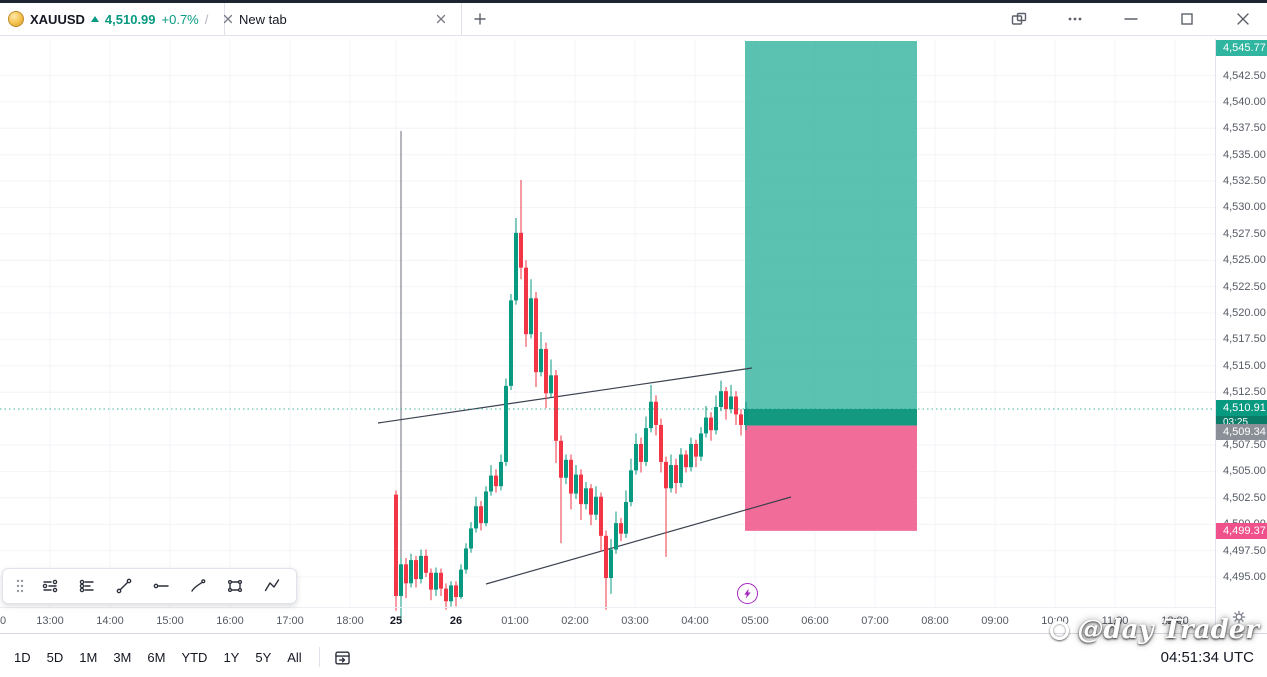 The width and height of the screenshot is (1267, 677). I want to click on tool-drag-handle, so click(20, 586).